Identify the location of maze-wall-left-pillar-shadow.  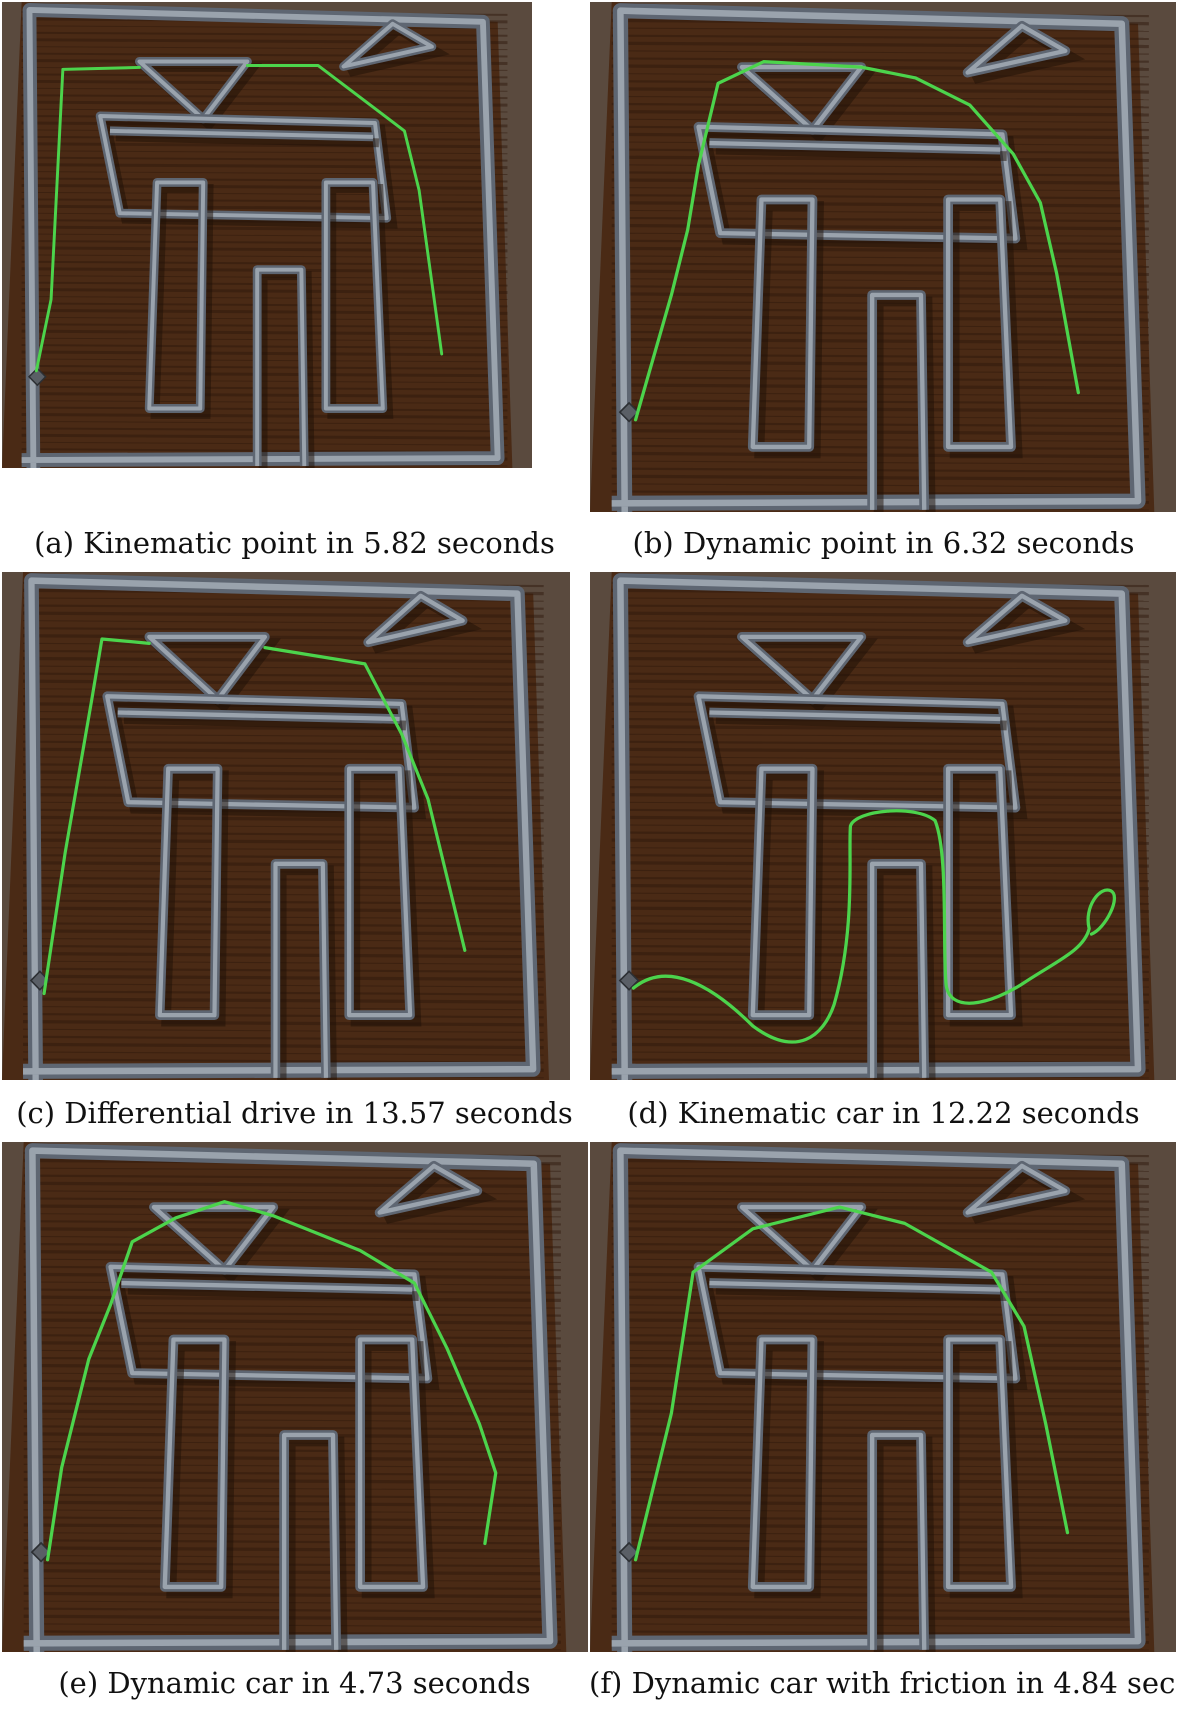
(195, 898).